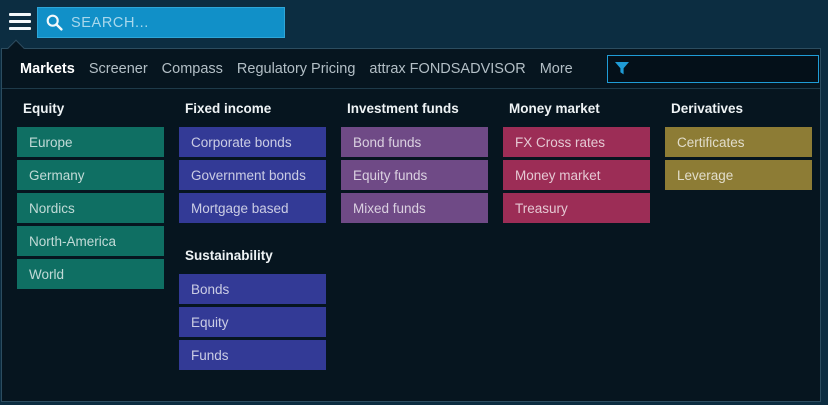 The height and width of the screenshot is (405, 828). What do you see at coordinates (554, 108) in the screenshot?
I see `section-title-label: Money market` at bounding box center [554, 108].